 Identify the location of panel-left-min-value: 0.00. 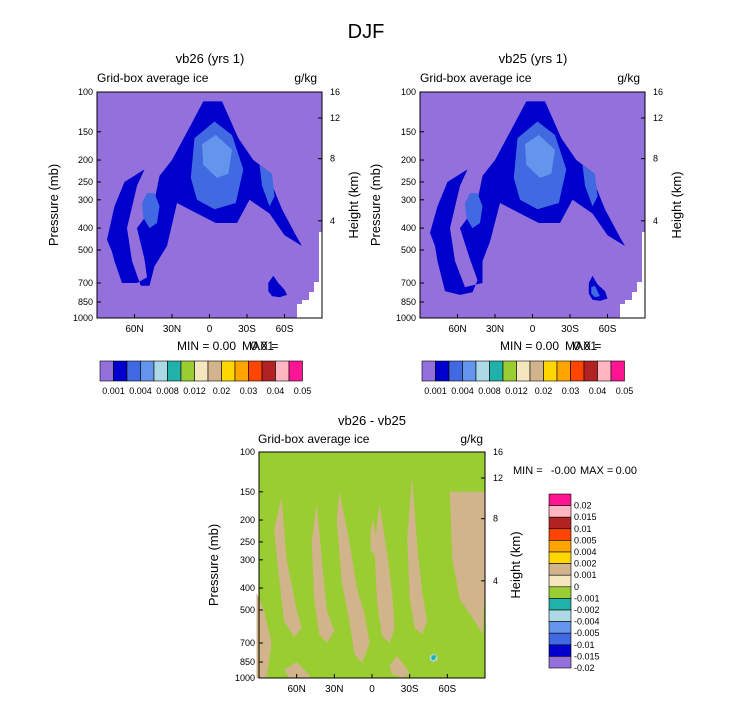
(225, 346).